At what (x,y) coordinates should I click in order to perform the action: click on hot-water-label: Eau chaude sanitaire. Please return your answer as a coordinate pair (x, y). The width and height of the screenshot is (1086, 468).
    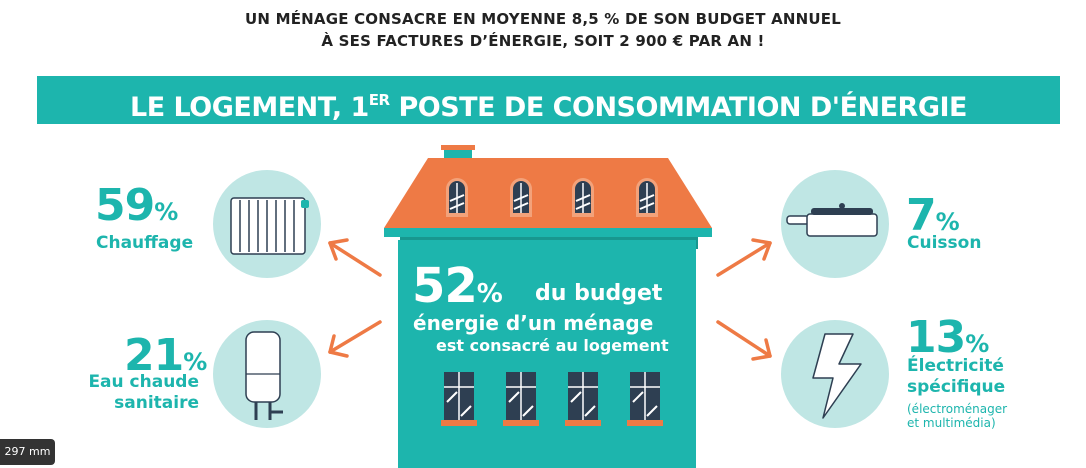
    Looking at the image, I should click on (131, 393).